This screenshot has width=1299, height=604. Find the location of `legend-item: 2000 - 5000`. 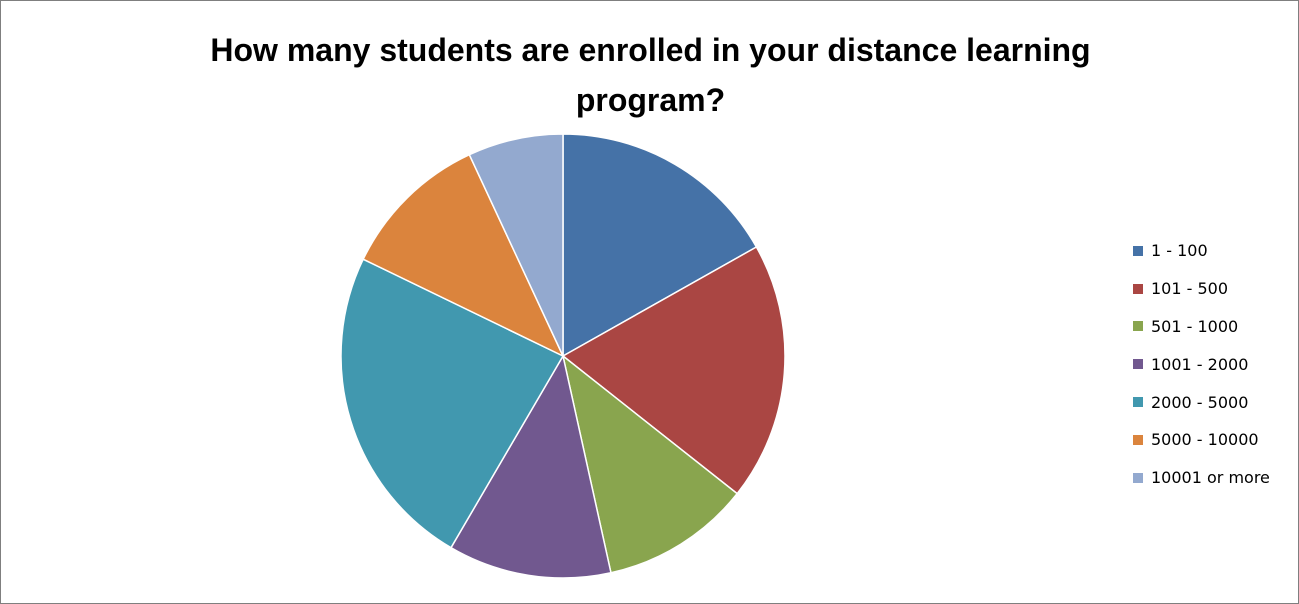

legend-item: 2000 - 5000 is located at coordinates (1201, 402).